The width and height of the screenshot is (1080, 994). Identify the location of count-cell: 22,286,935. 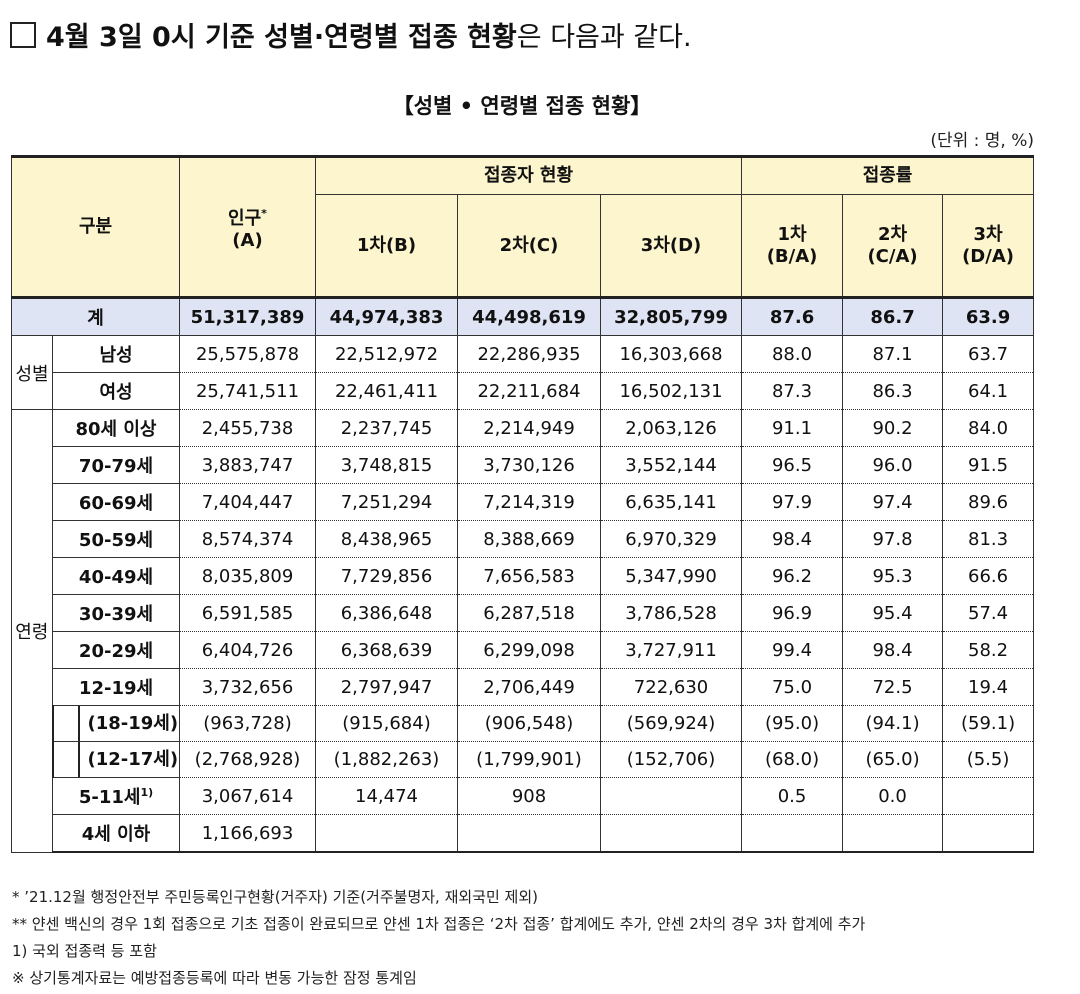
(529, 354).